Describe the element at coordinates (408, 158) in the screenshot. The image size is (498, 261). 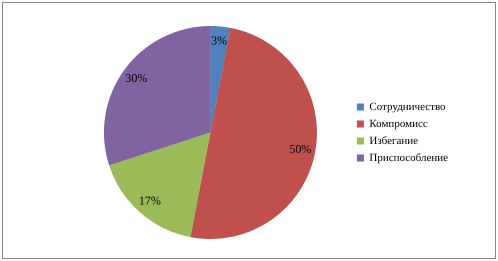
I see `legend-label: Приспособление` at that location.